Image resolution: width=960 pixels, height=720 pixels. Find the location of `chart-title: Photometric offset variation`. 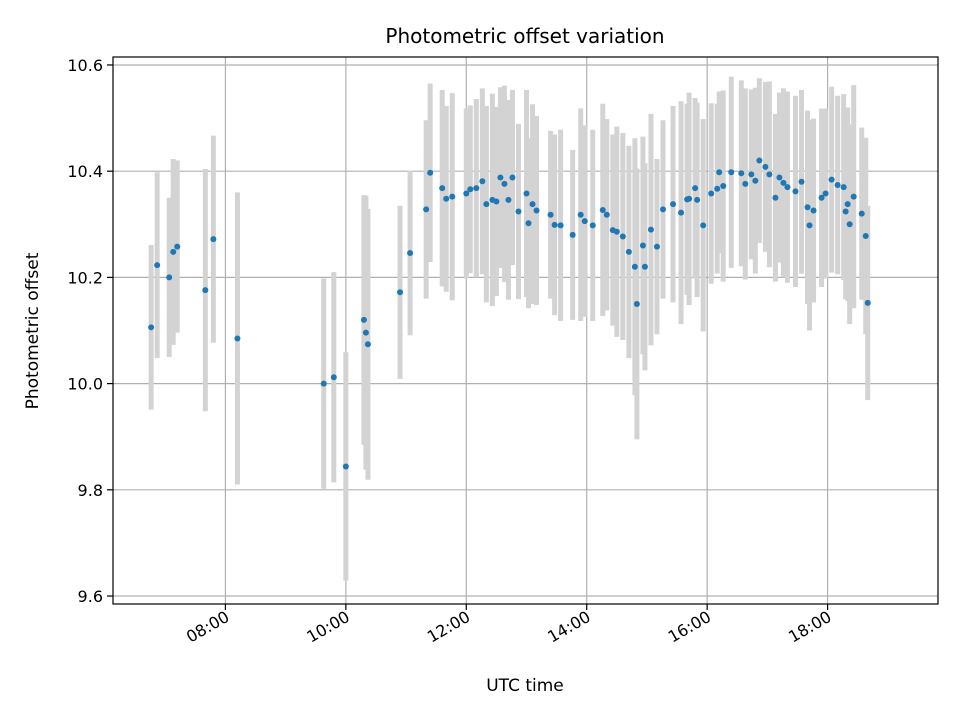

chart-title: Photometric offset variation is located at coordinates (524, 36).